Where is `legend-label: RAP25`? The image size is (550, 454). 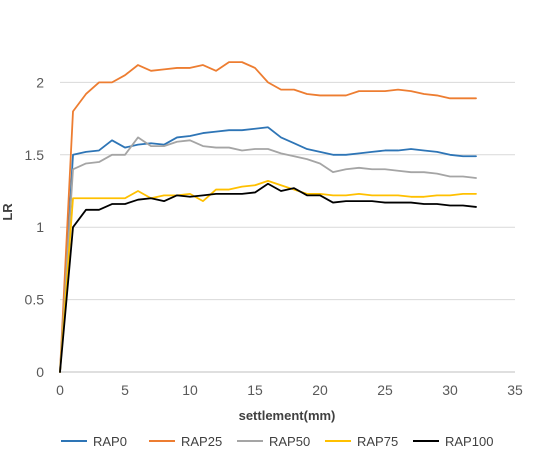
legend-label: RAP25 is located at coordinates (201, 441).